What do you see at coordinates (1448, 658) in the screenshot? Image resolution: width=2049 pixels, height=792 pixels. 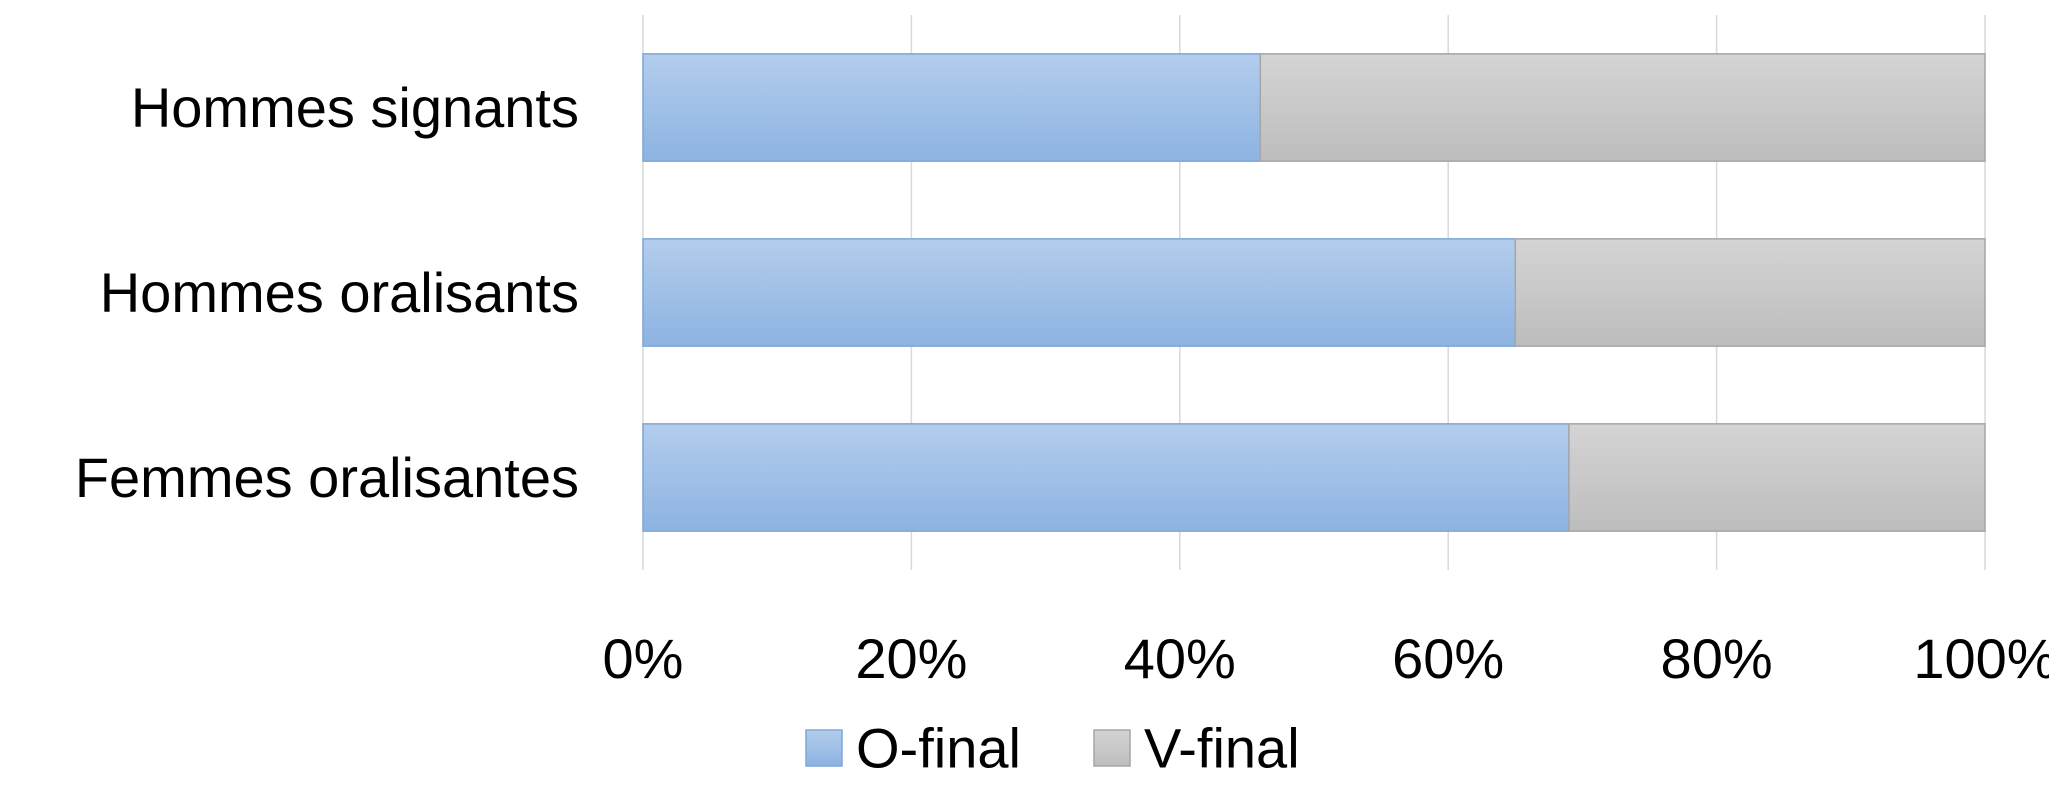 I see `x-tick-label: 60%` at bounding box center [1448, 658].